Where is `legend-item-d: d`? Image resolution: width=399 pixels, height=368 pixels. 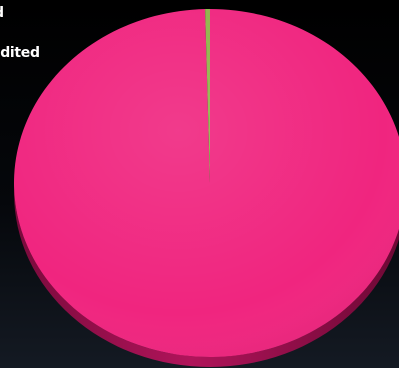
legend-item-d: d is located at coordinates (20, 13).